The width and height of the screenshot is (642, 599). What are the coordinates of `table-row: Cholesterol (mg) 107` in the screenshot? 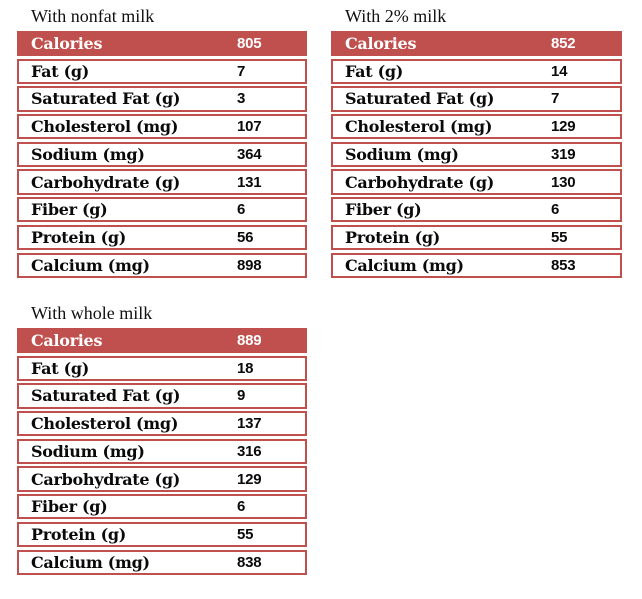 It's located at (162, 127).